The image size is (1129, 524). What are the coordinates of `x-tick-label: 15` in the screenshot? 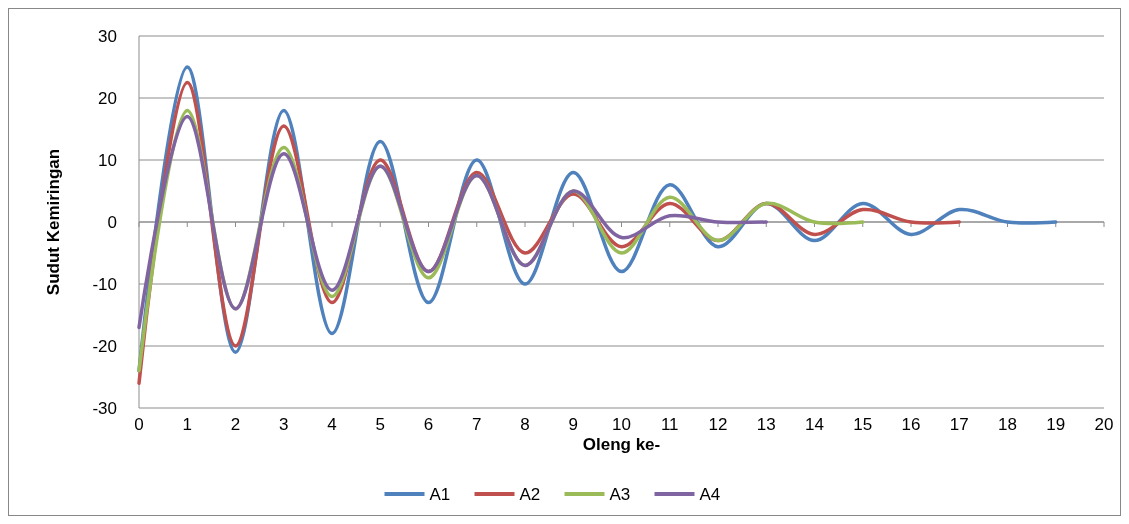 It's located at (863, 424).